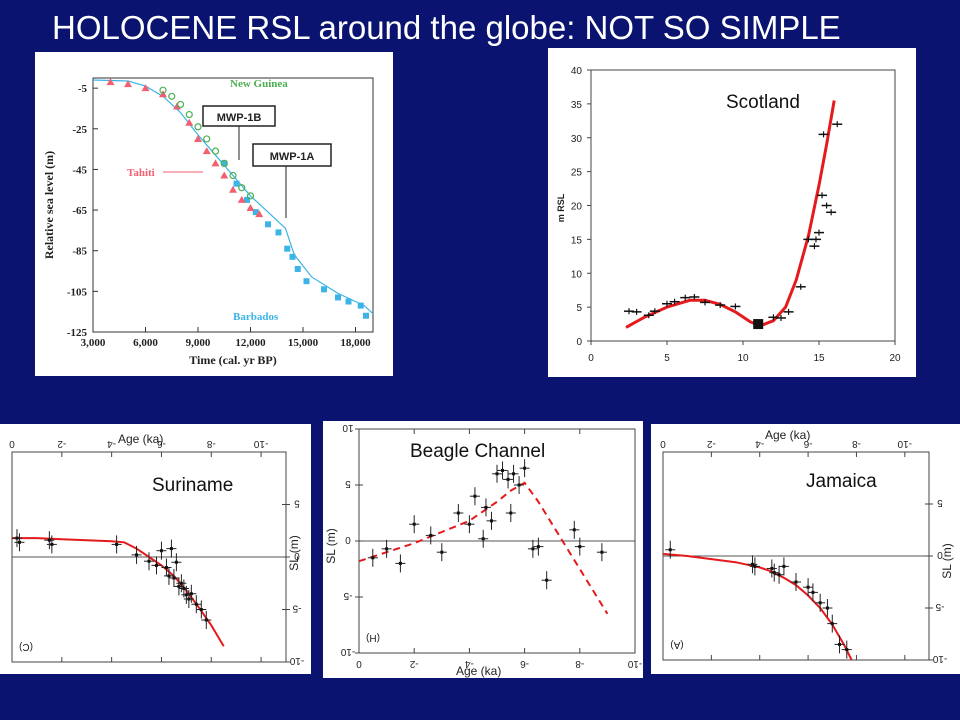 This screenshot has width=960, height=720. I want to click on jamaica-x-tick-label: -10, so click(904, 443).